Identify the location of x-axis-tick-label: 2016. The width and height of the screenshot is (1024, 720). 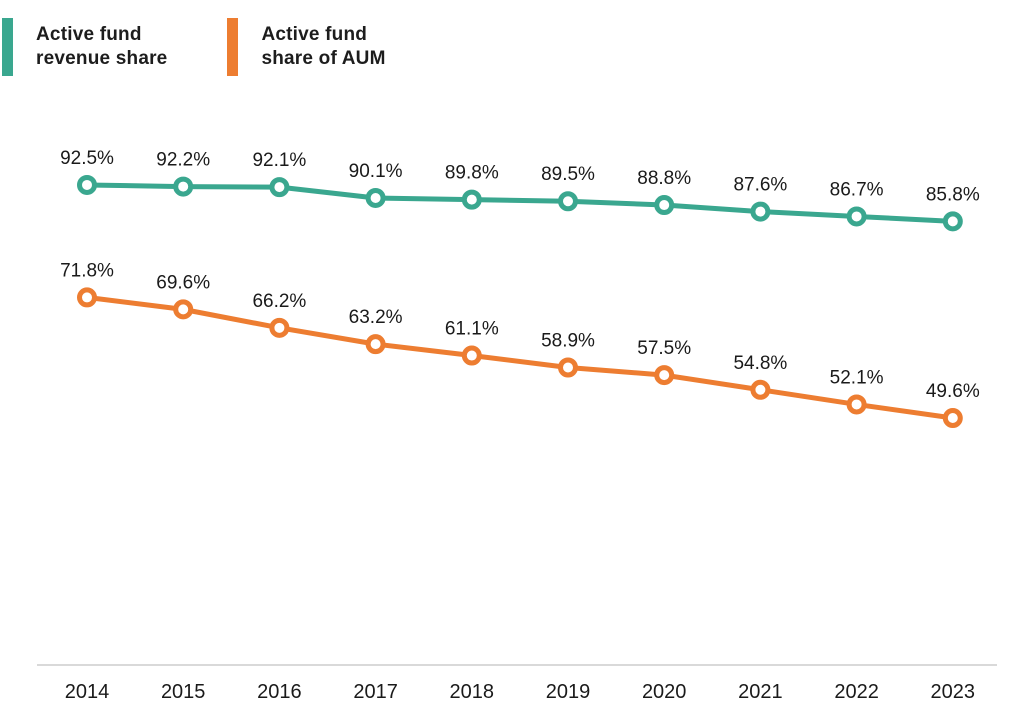
(279, 692).